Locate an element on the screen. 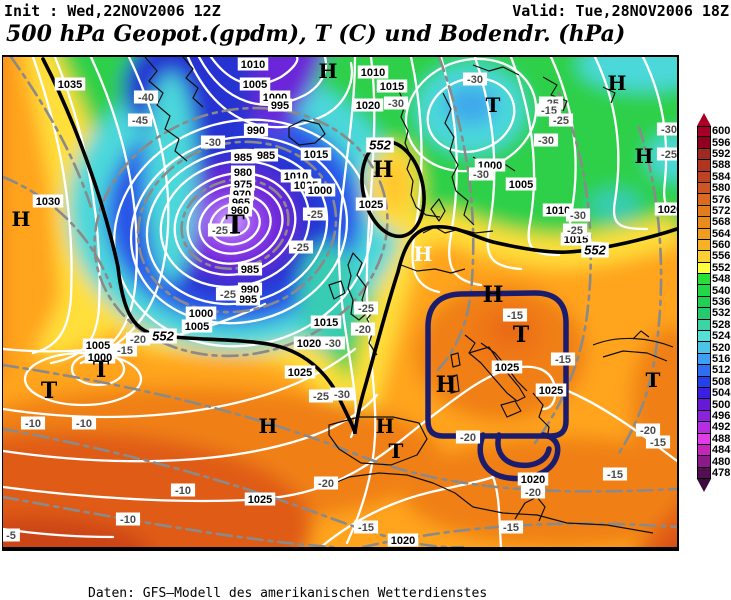  svg-text: -15 is located at coordinates (563, 360).